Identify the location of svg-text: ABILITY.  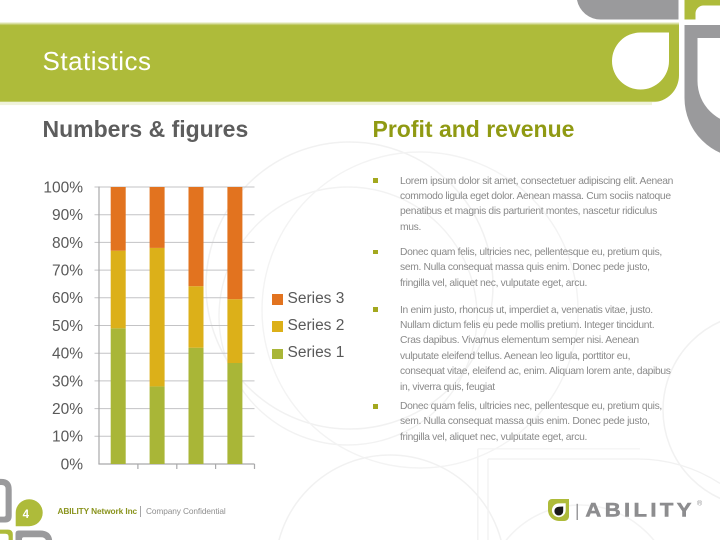
(639, 510).